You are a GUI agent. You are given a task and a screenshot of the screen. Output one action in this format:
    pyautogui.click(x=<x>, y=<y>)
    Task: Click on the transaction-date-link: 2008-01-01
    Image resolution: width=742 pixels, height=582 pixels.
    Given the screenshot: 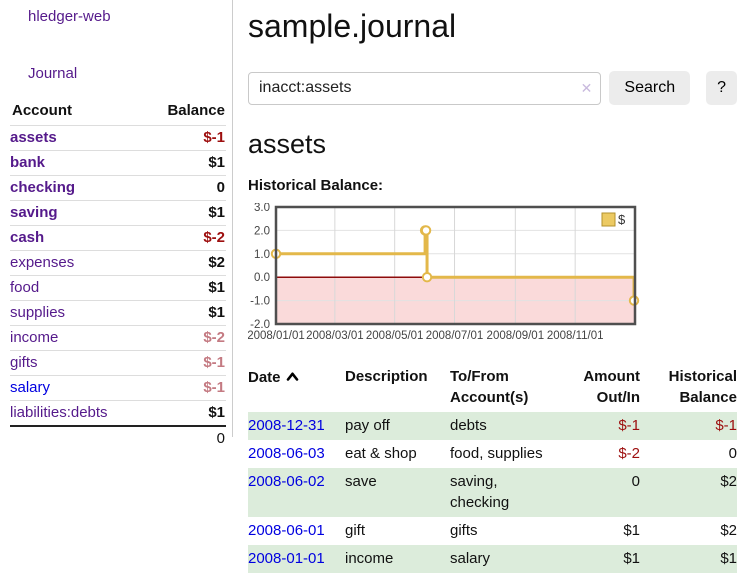 What is the action you would take?
    pyautogui.click(x=286, y=558)
    